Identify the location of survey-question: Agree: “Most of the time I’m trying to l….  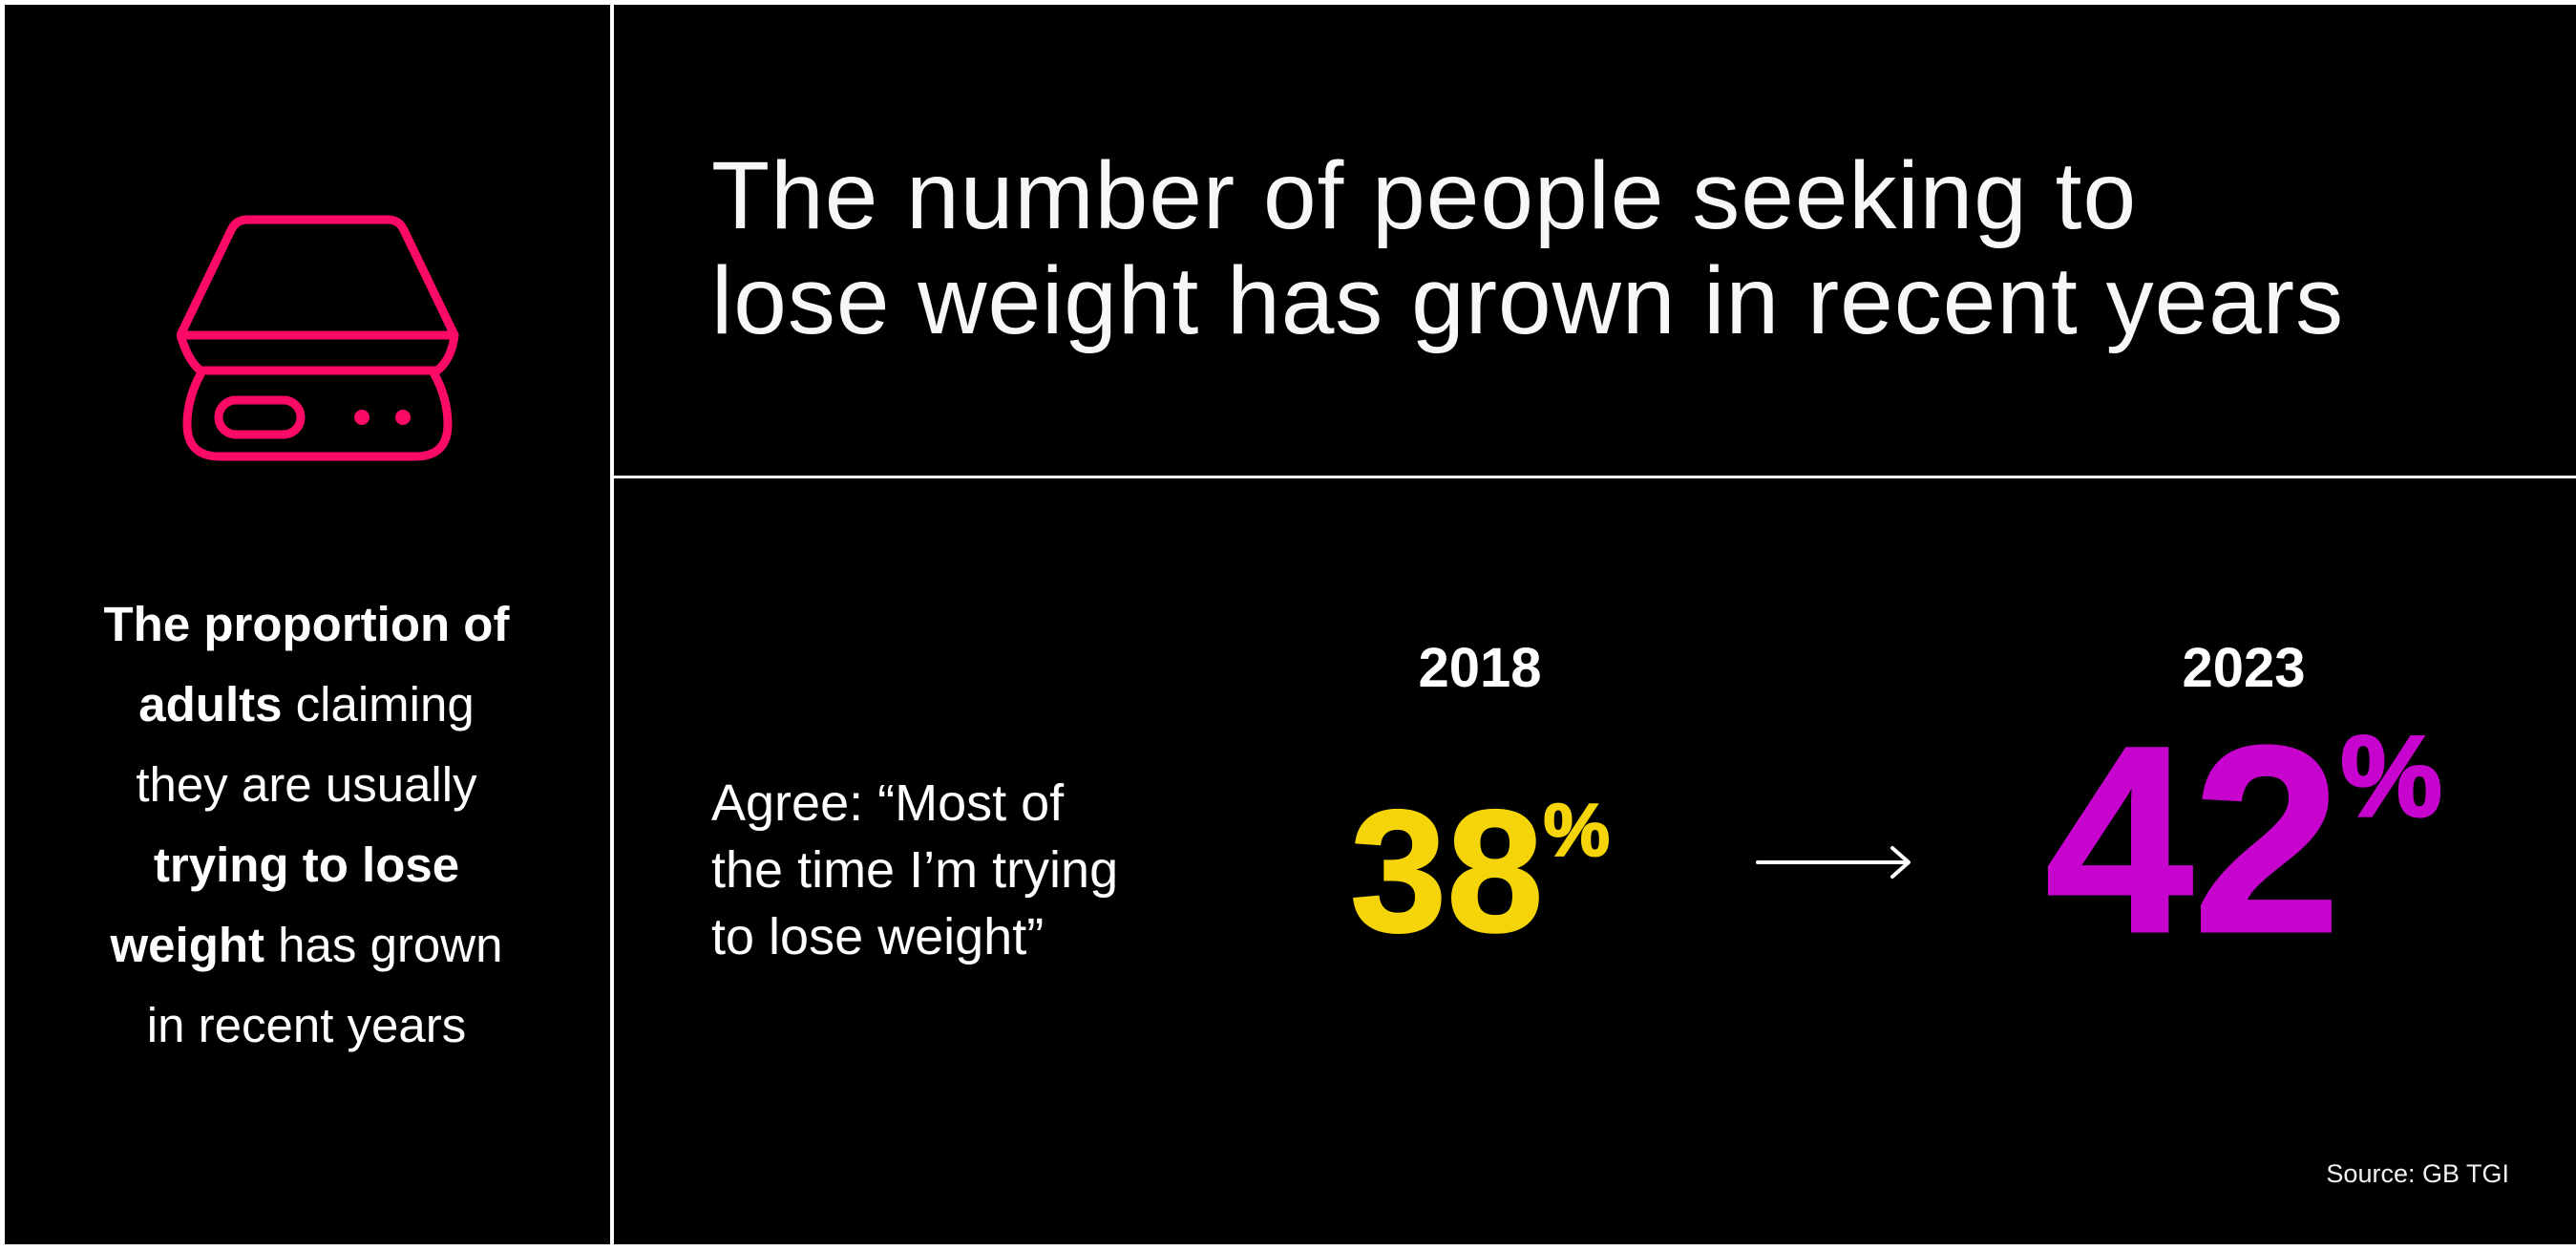
(914, 870).